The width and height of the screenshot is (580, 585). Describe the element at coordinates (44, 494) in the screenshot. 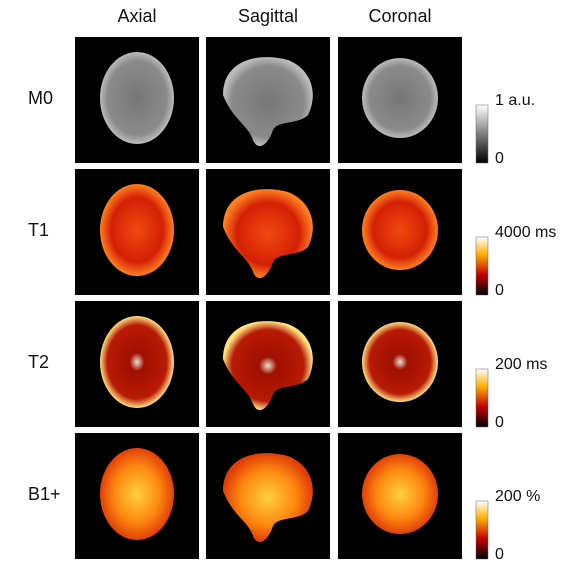

I see `row-label: B1+` at that location.